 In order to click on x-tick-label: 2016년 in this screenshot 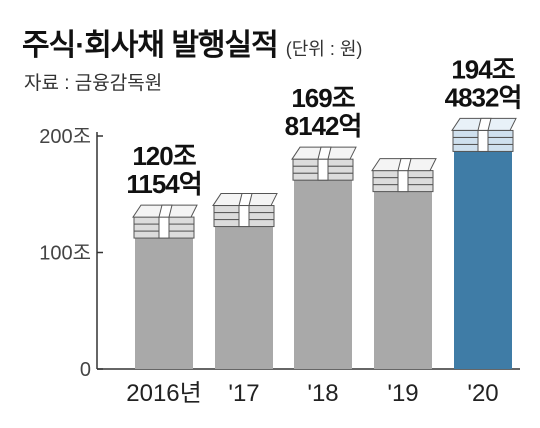, I will do `click(163, 393)`.